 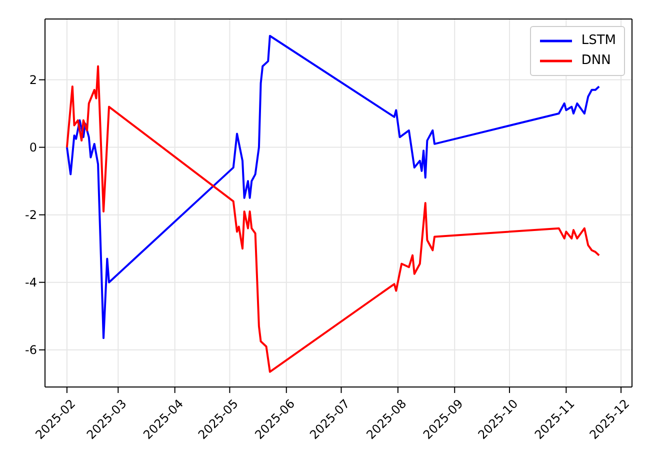 What do you see at coordinates (31, 215) in the screenshot?
I see `y-tick-label: -2` at bounding box center [31, 215].